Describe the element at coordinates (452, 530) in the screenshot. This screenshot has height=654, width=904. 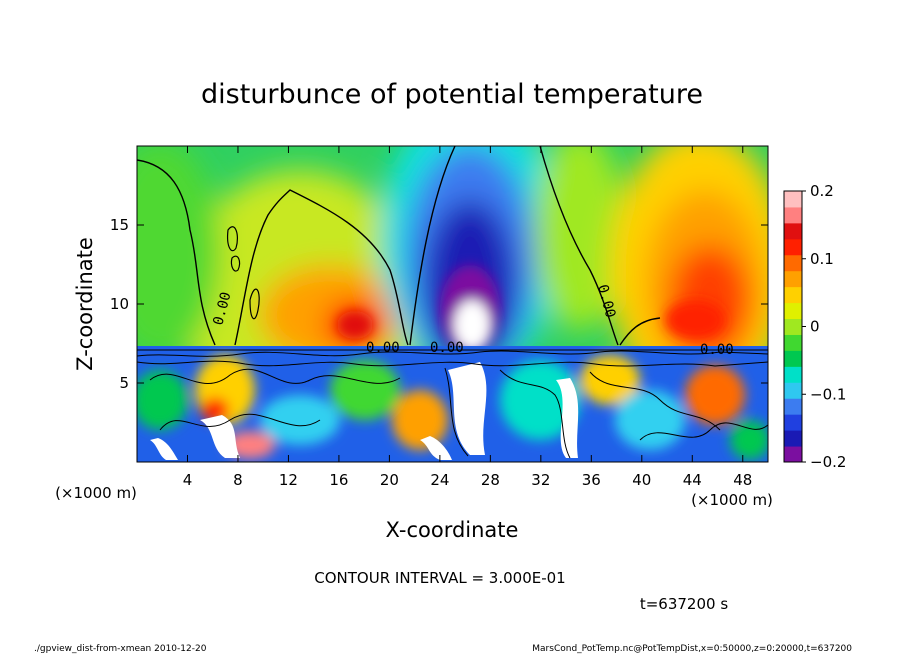
I see `x-axis-label: X-coordinate` at that location.